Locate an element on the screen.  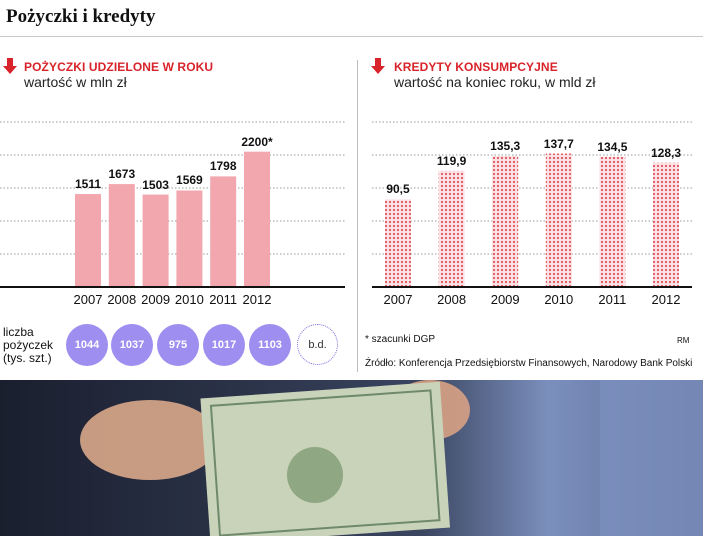
chart1-title: POŻYCZKI UDZIELONE W ROKU is located at coordinates (119, 67).